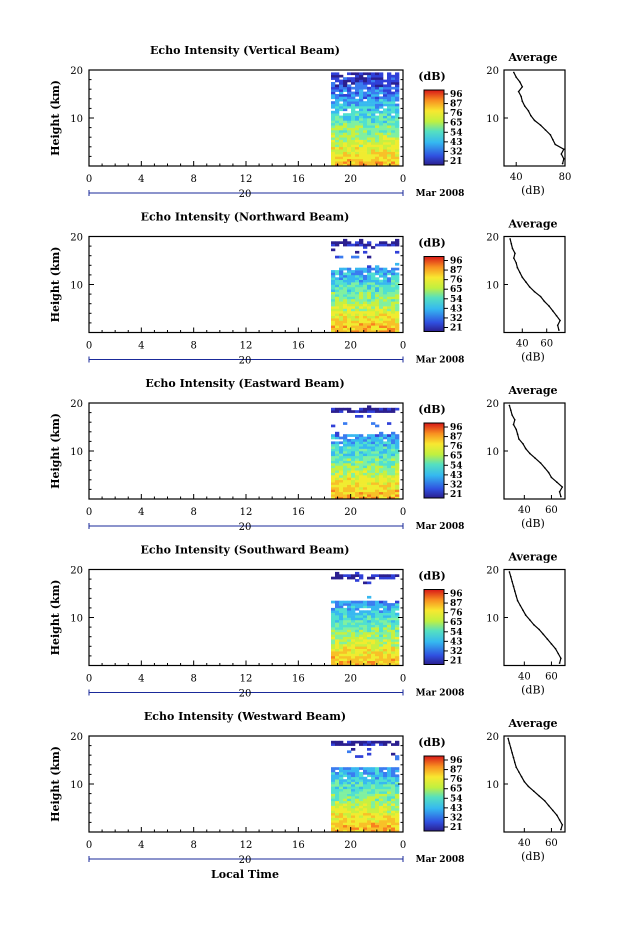 The height and width of the screenshot is (929, 617). What do you see at coordinates (298, 512) in the screenshot?
I see `x-tick-label: 16` at bounding box center [298, 512].